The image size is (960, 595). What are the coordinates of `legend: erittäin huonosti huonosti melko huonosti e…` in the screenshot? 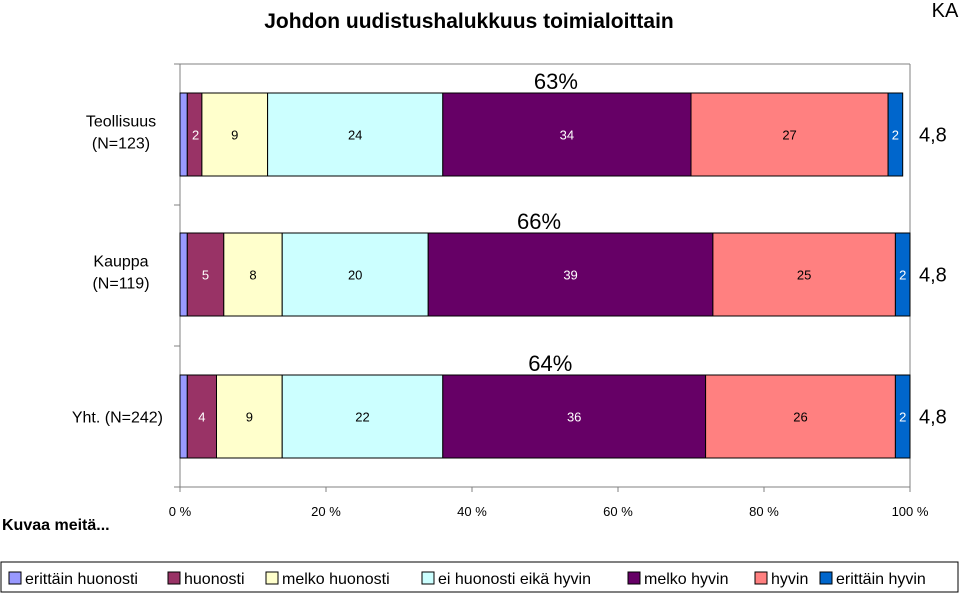 It's located at (479, 577).